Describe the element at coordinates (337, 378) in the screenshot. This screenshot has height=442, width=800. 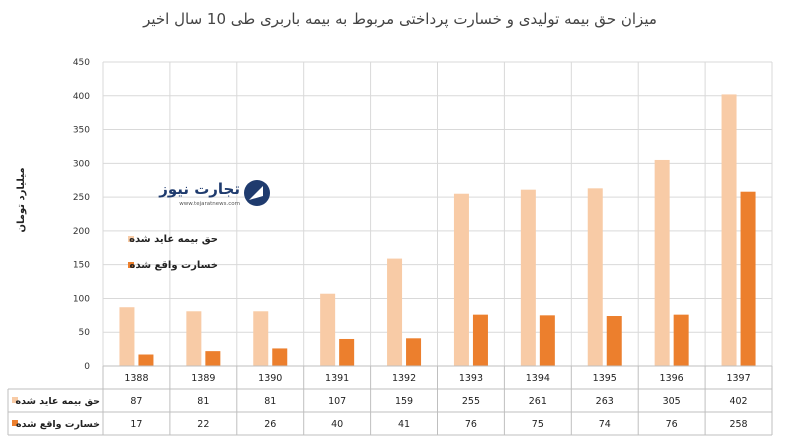
I see `x-tick-label: 1391` at that location.